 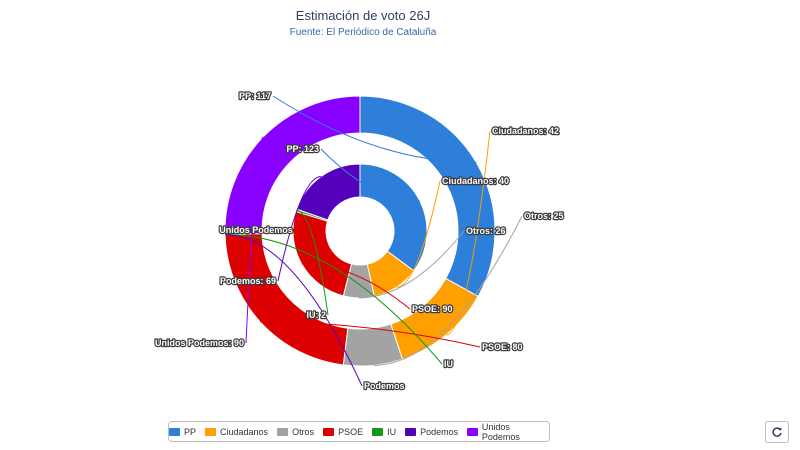 I want to click on legend-label: Unidos Podemos, so click(x=500, y=431).